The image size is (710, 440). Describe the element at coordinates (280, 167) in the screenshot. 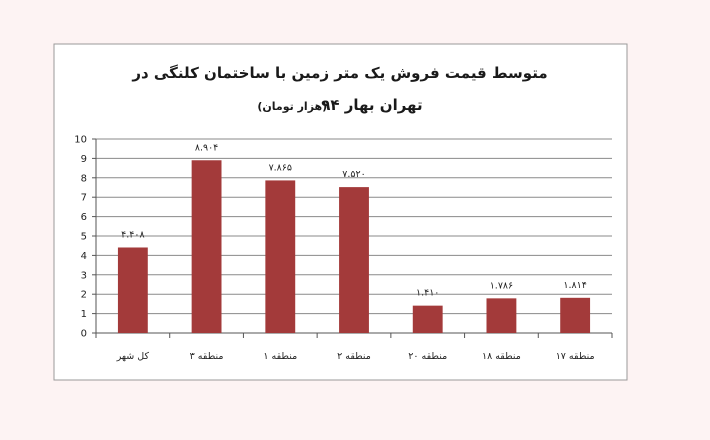

I see `data-label-2: ۷.۸۶۵` at that location.